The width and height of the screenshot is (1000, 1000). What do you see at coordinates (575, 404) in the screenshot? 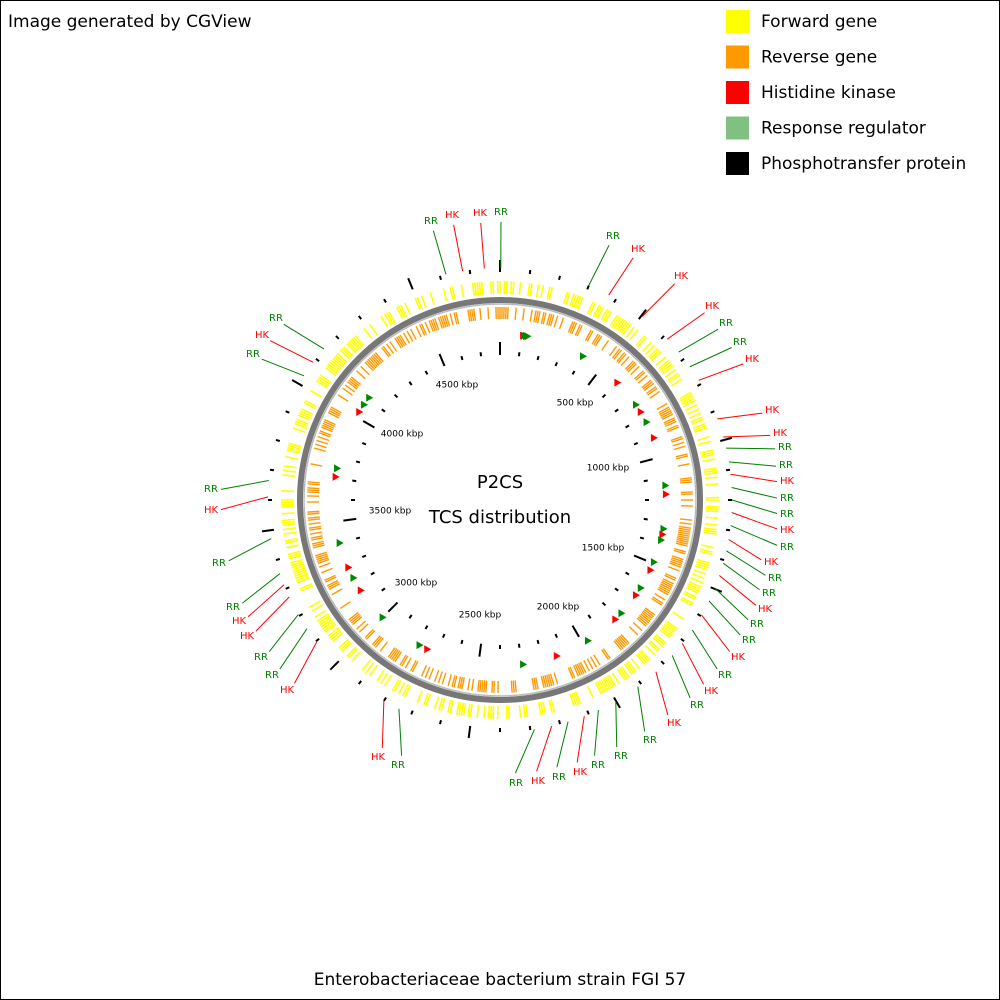
I see `scale-label: 500 kbp` at bounding box center [575, 404].